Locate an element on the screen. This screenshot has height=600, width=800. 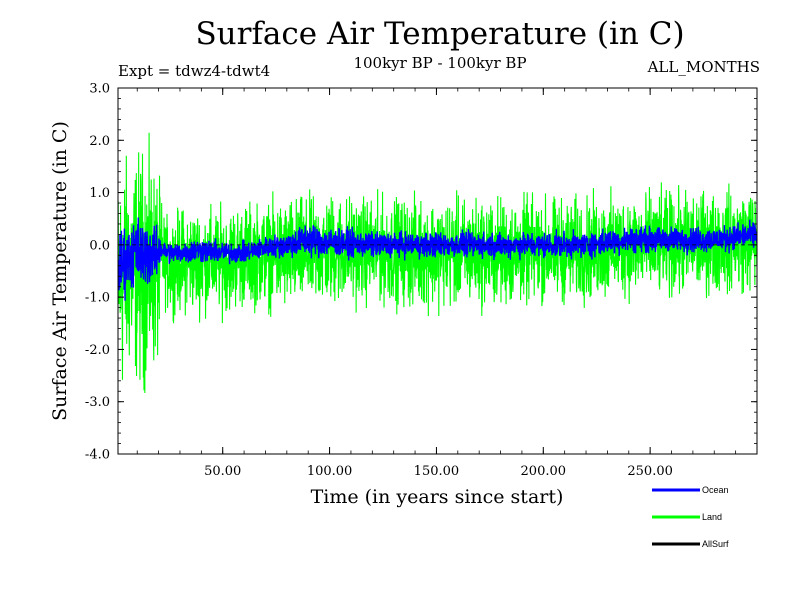
x-tick-label: 200.00 is located at coordinates (544, 471).